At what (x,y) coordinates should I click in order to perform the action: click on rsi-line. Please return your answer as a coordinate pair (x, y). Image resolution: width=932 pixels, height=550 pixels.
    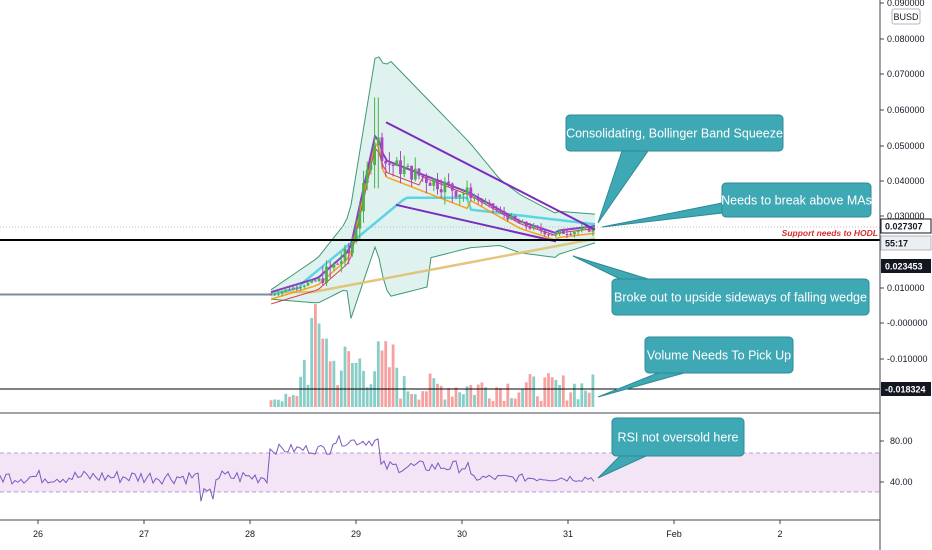
    Looking at the image, I should click on (297, 468).